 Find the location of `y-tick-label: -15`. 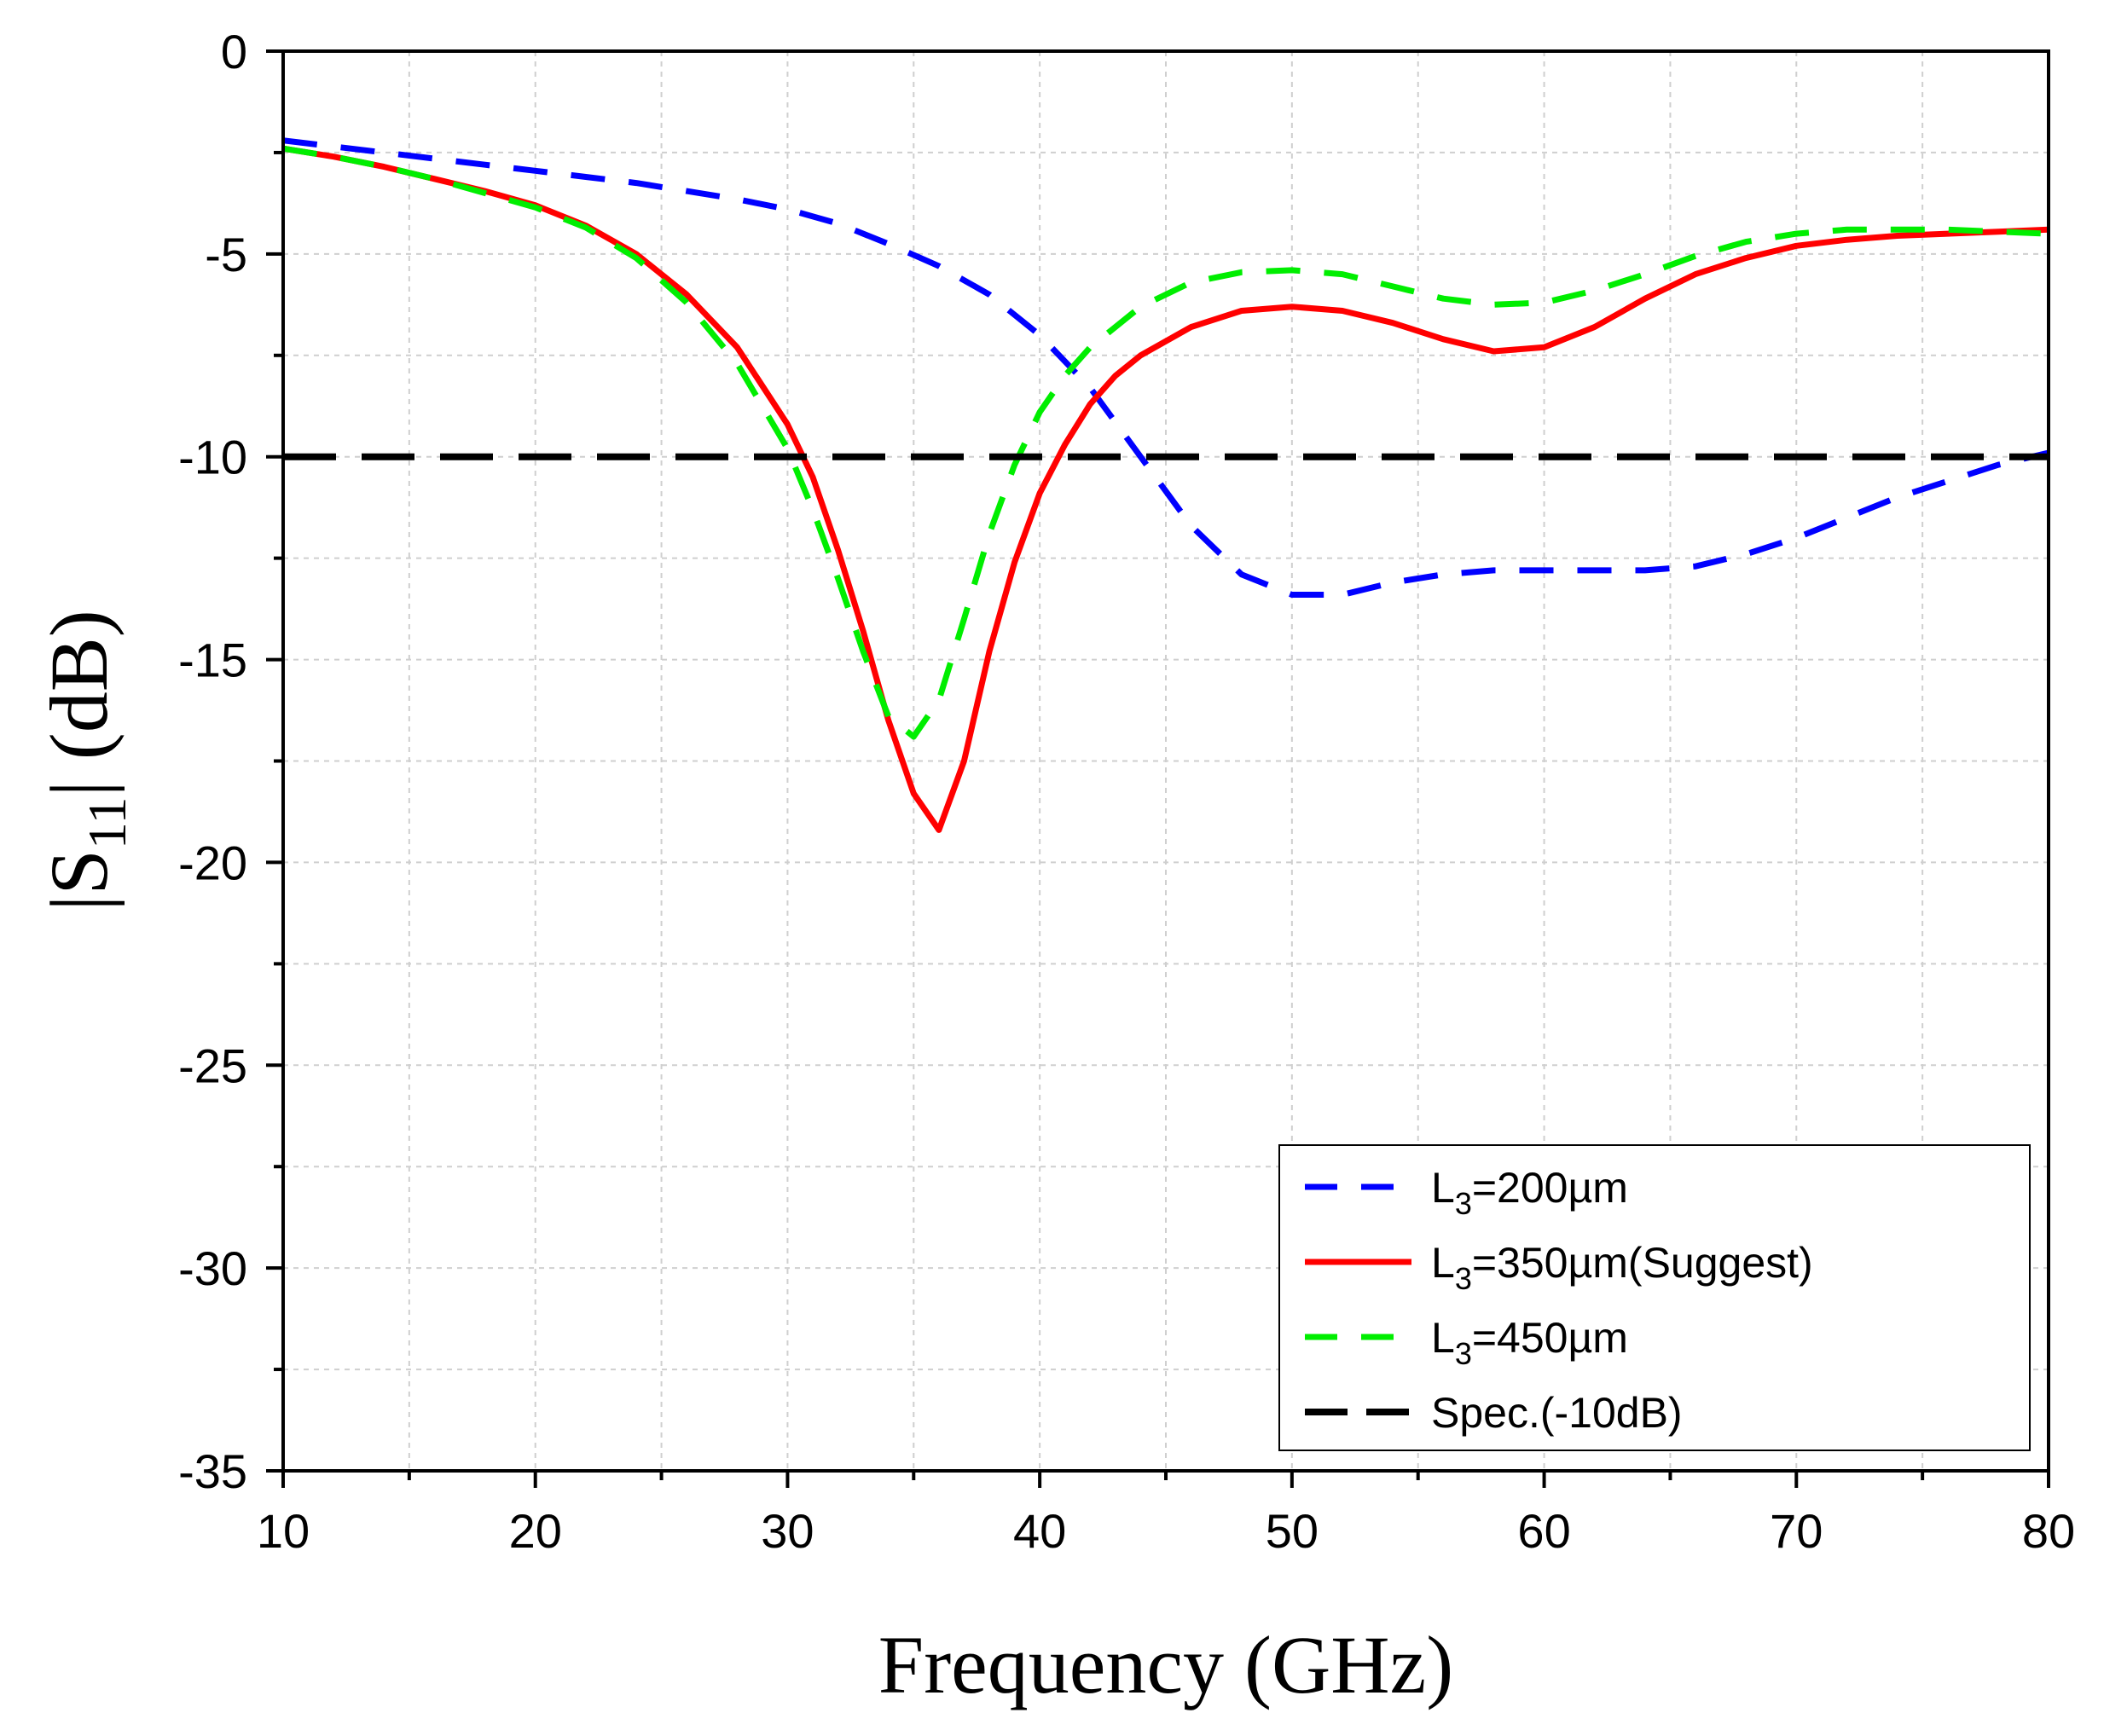

y-tick-label: -15 is located at coordinates (212, 660).